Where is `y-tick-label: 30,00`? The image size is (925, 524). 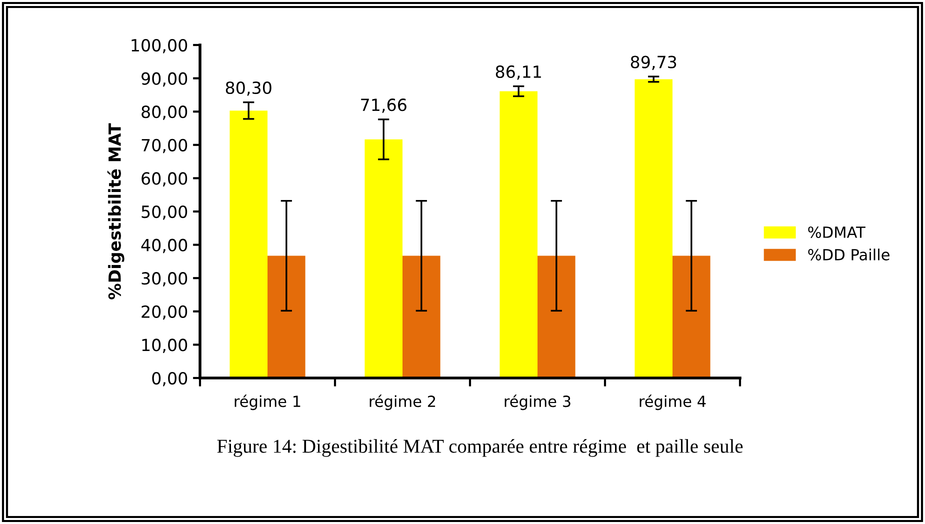 y-tick-label: 30,00 is located at coordinates (165, 279).